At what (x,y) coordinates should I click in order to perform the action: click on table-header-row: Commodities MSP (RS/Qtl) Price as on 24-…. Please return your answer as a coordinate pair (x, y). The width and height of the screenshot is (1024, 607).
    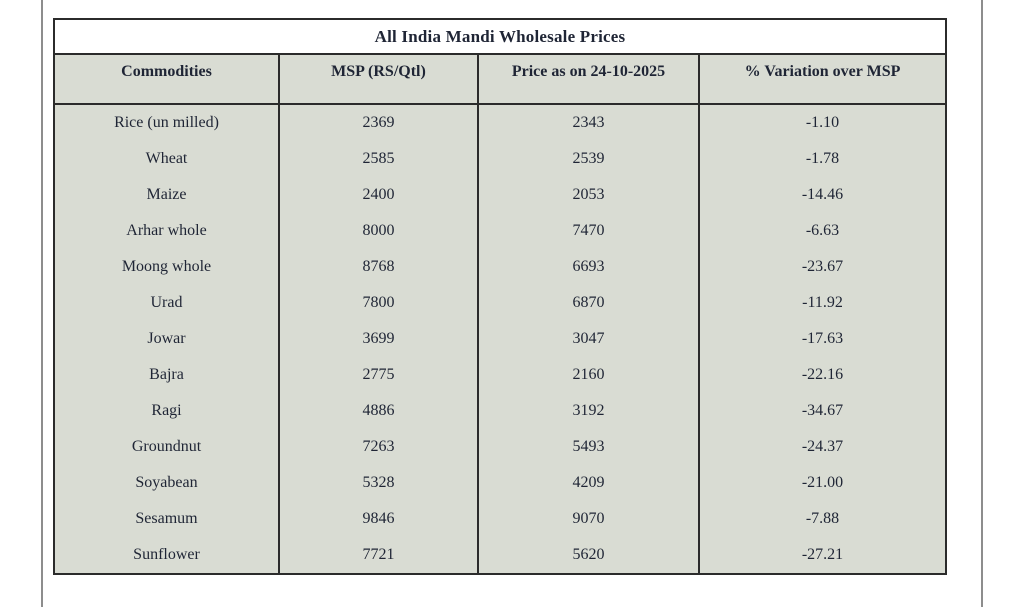
    Looking at the image, I should click on (500, 79).